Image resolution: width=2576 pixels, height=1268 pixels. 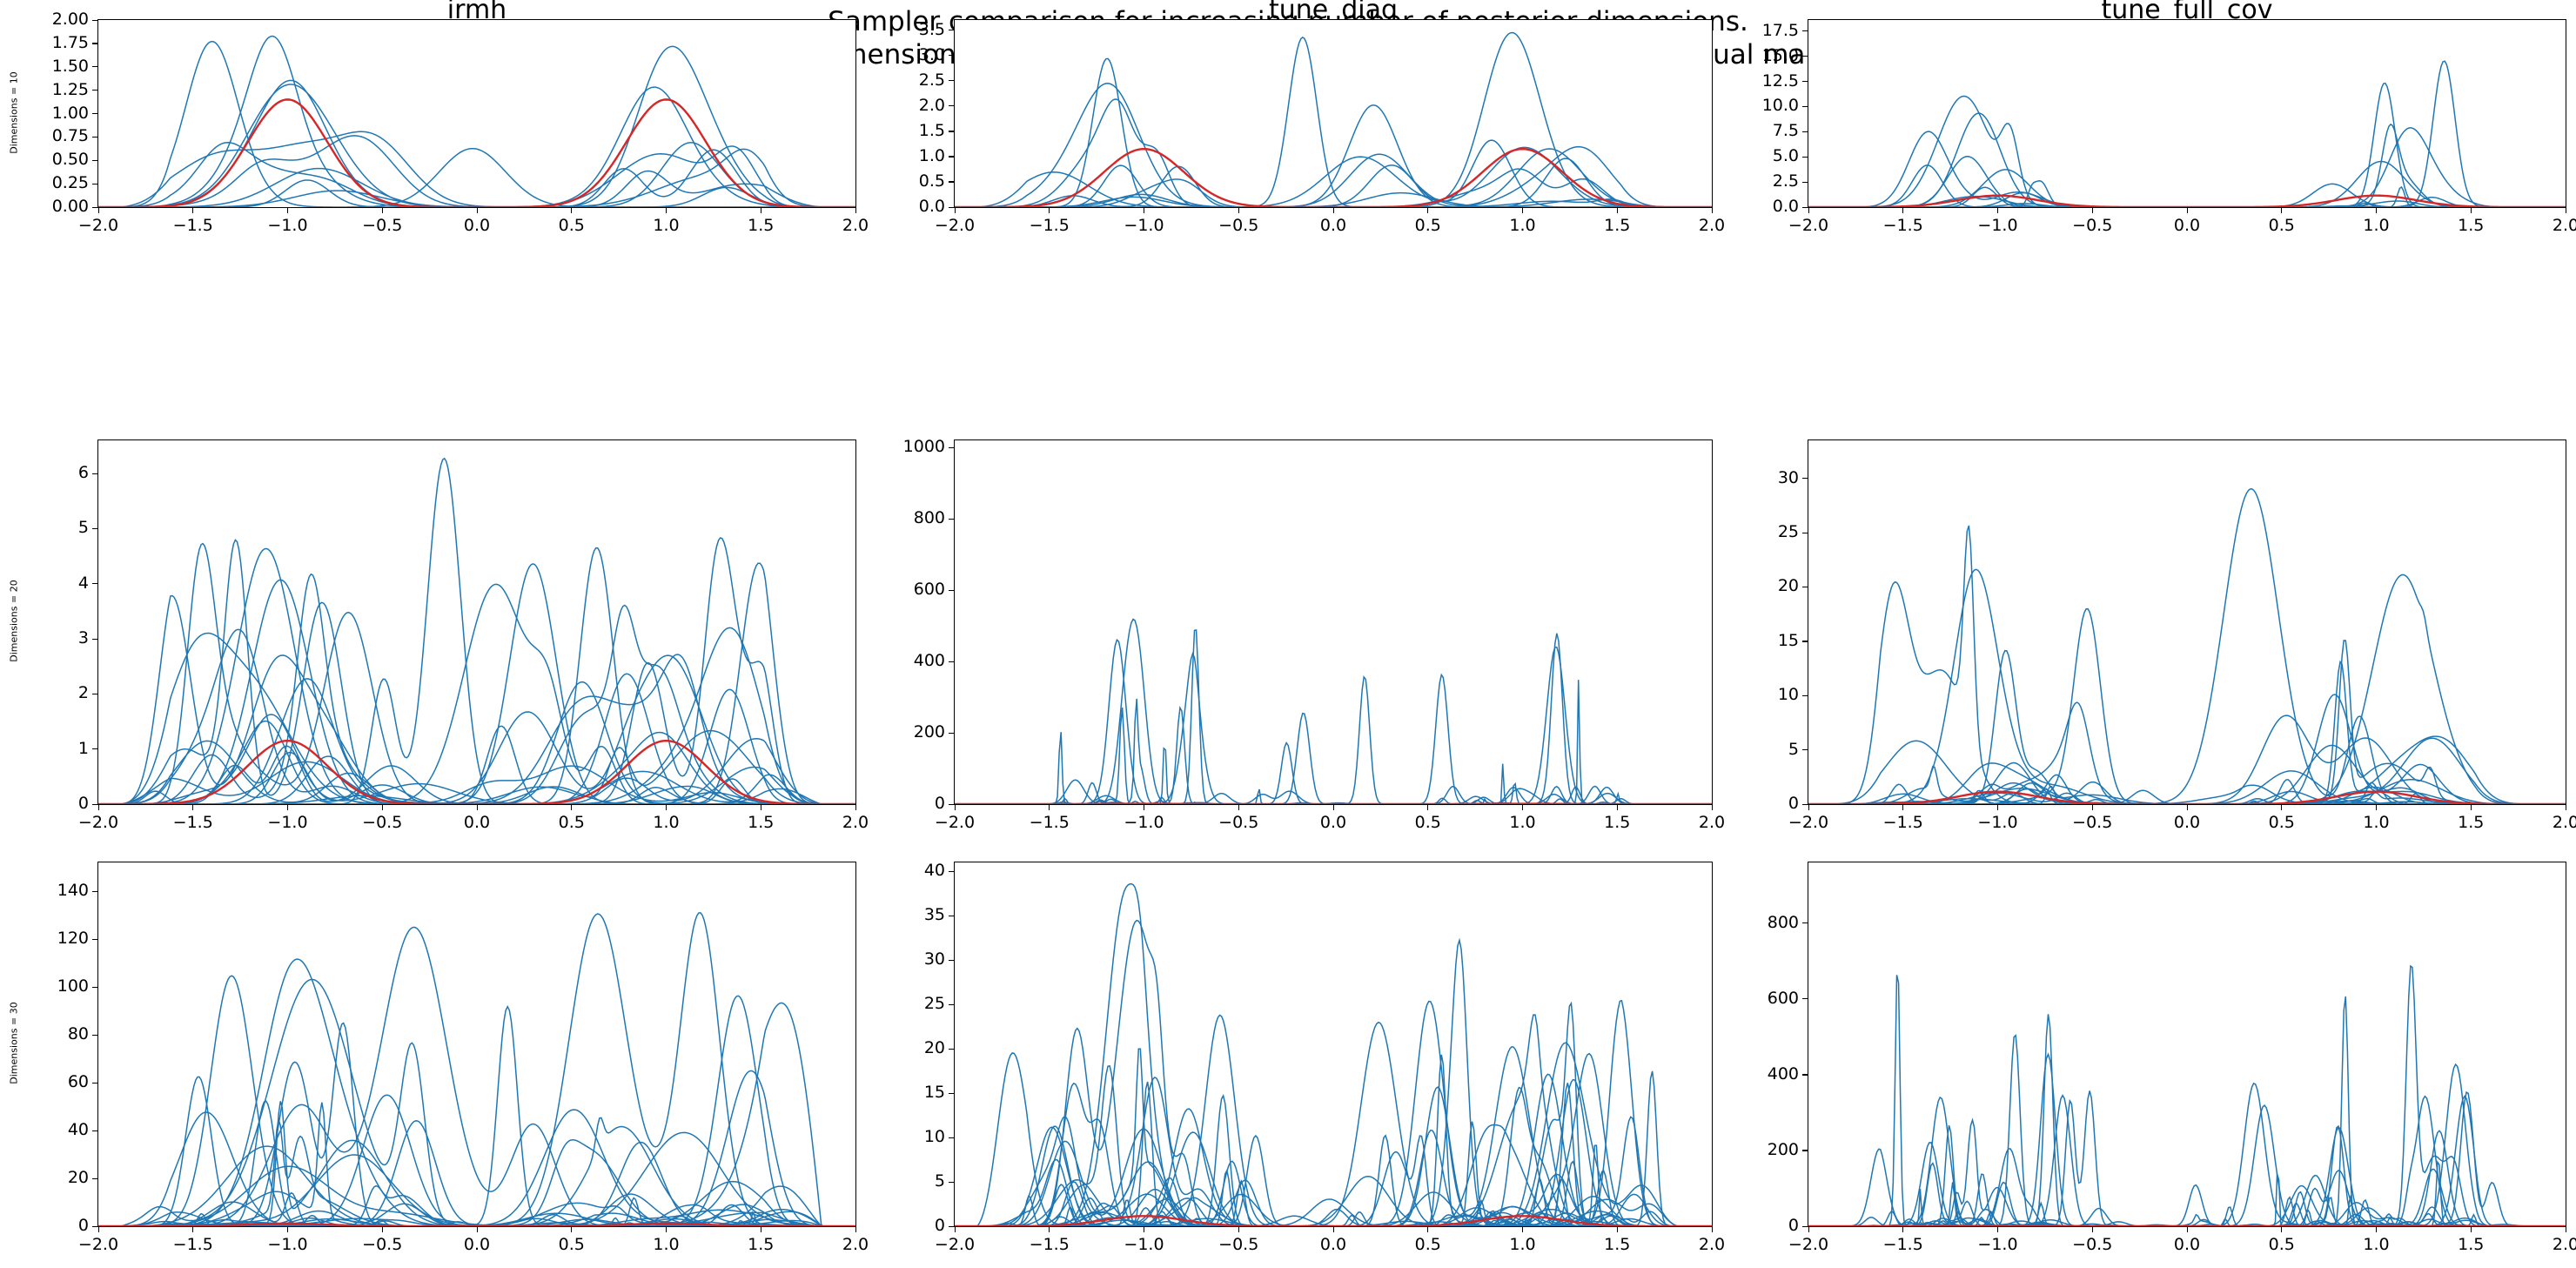 I want to click on x-tick-label: 2.0, so click(x=2564, y=226).